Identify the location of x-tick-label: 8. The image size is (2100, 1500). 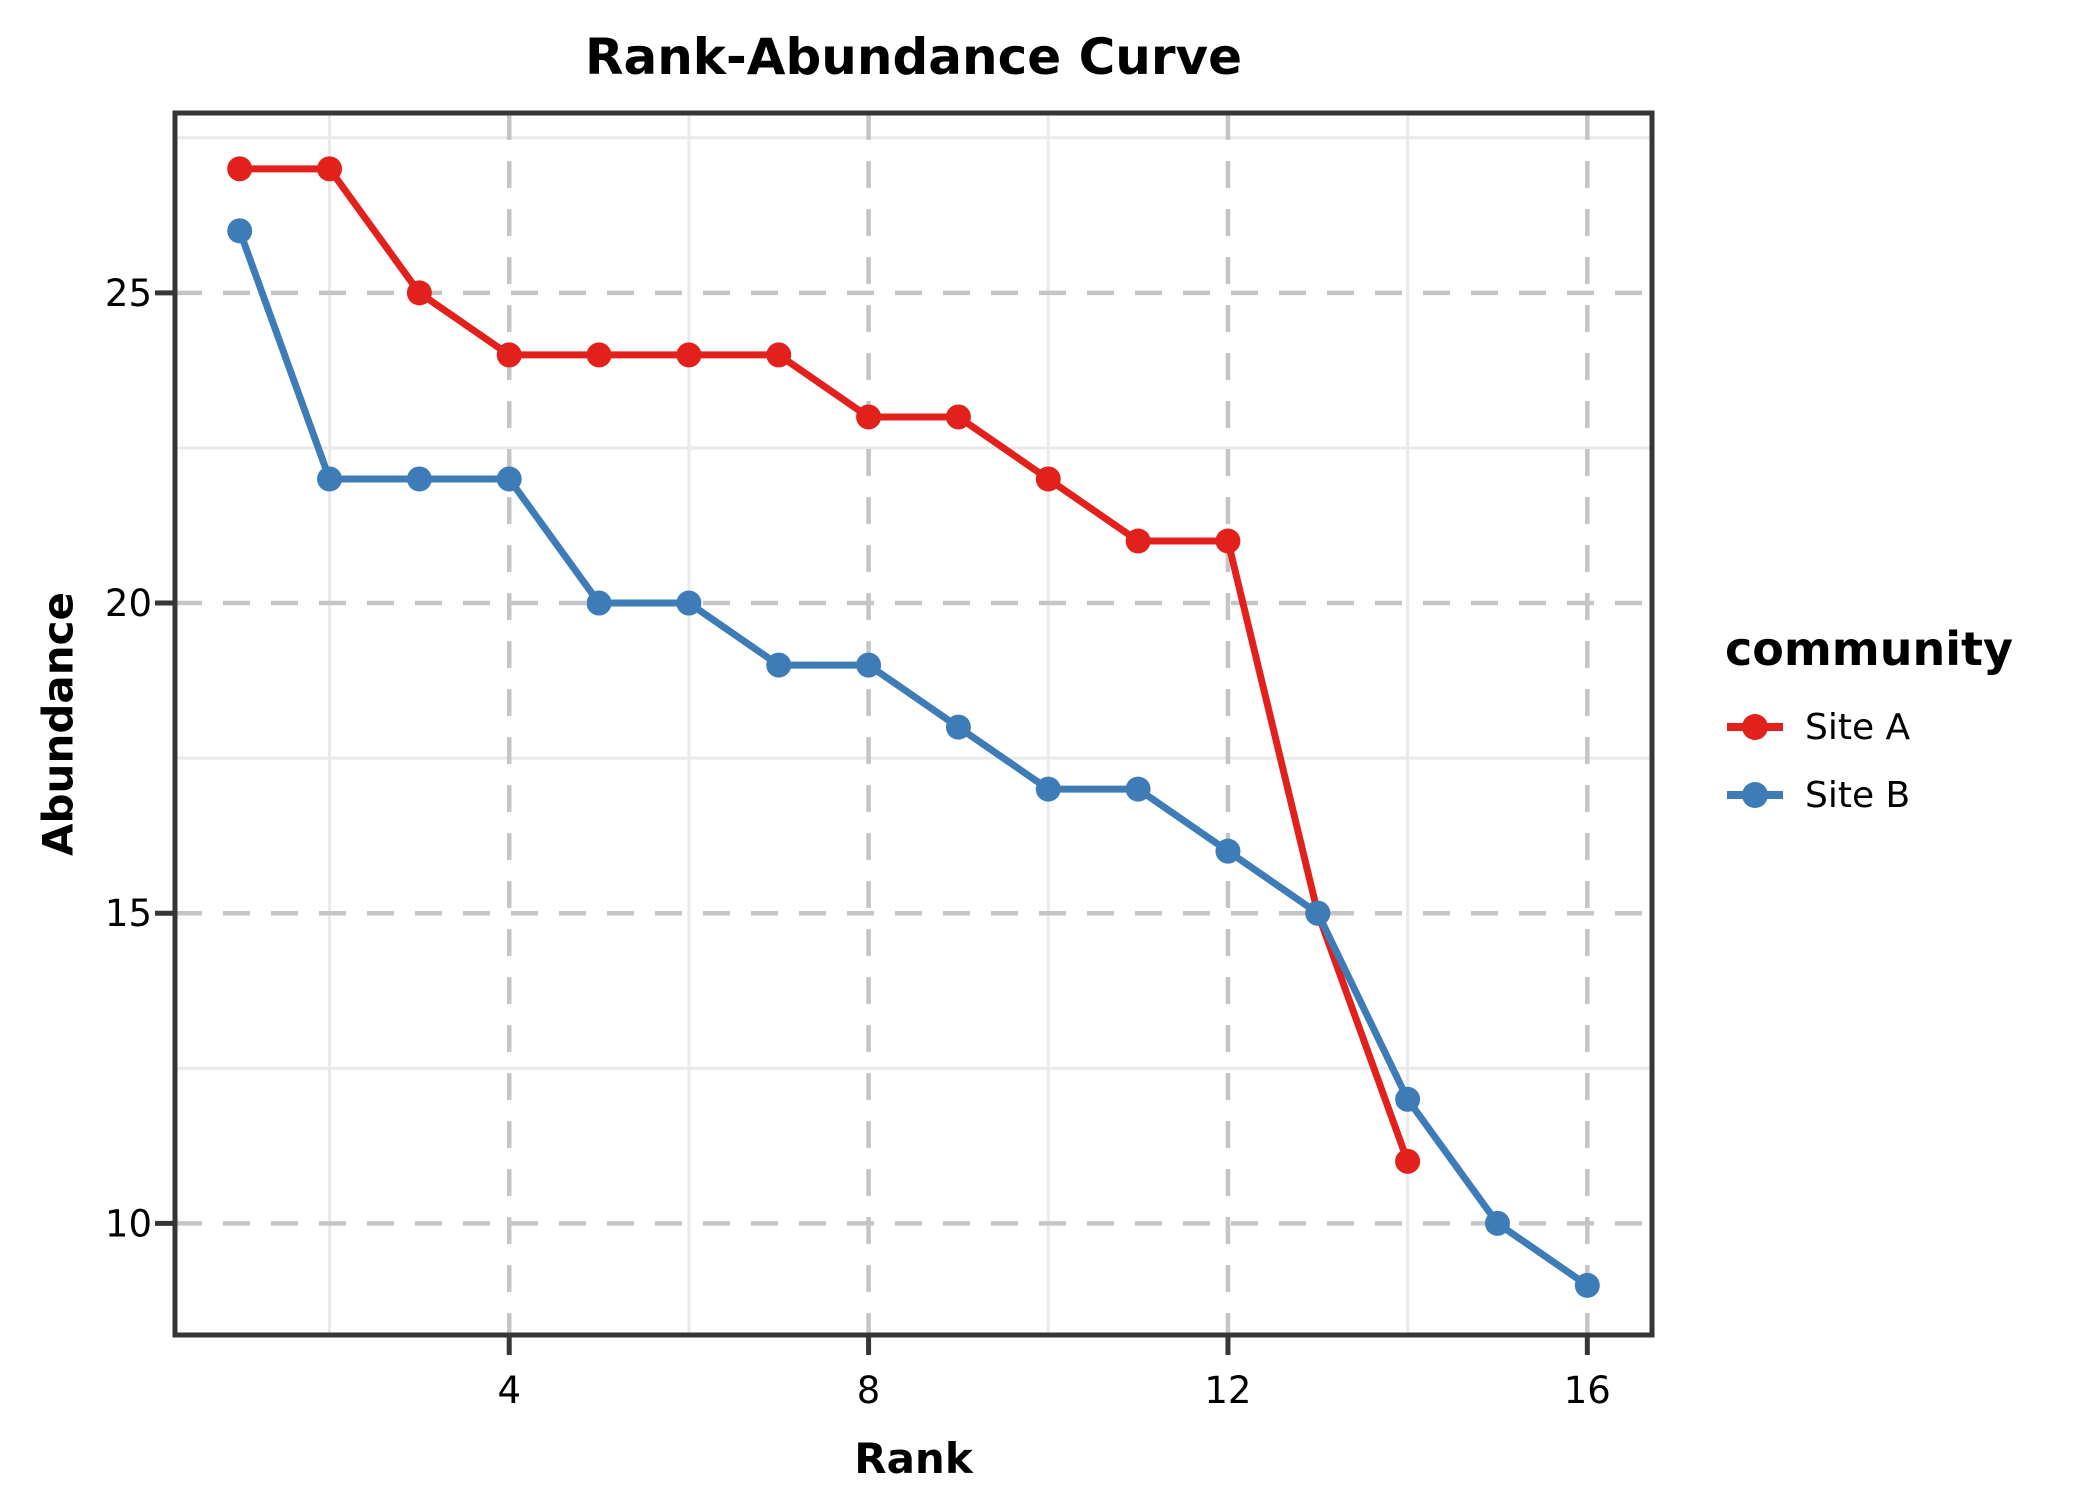
(869, 1390).